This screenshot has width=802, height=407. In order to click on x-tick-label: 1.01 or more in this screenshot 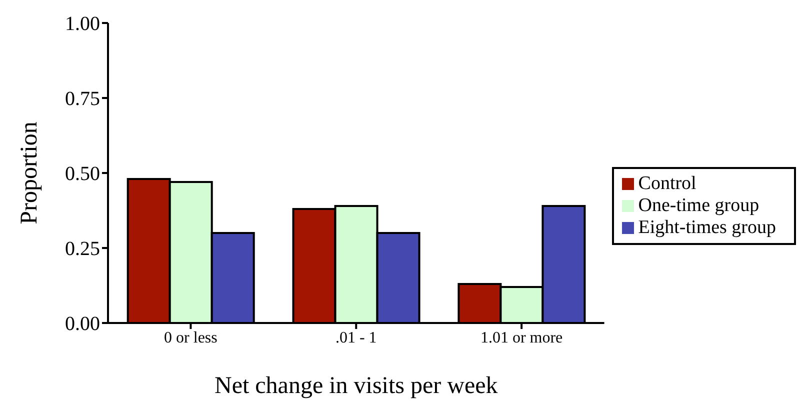, I will do `click(521, 337)`.